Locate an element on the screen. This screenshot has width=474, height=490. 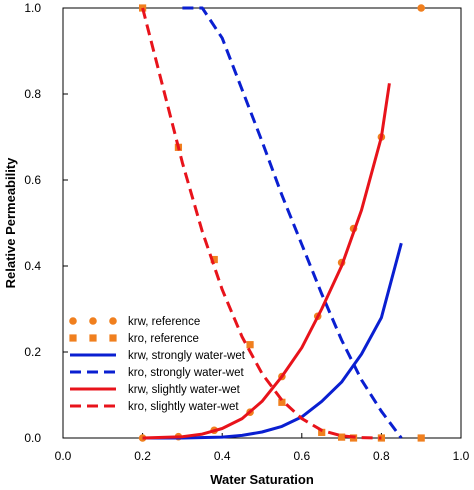
legend-item: kro, reference is located at coordinates (134, 339).